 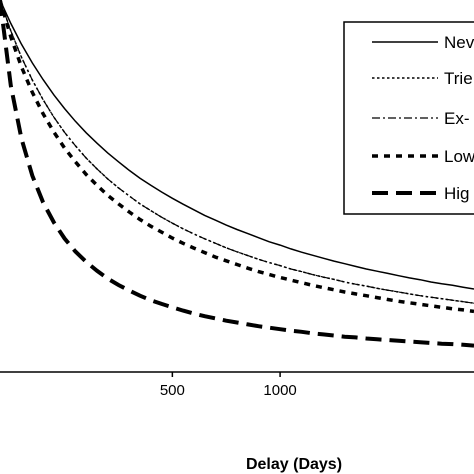 What do you see at coordinates (172, 390) in the screenshot?
I see `x-tick-label: 500` at bounding box center [172, 390].